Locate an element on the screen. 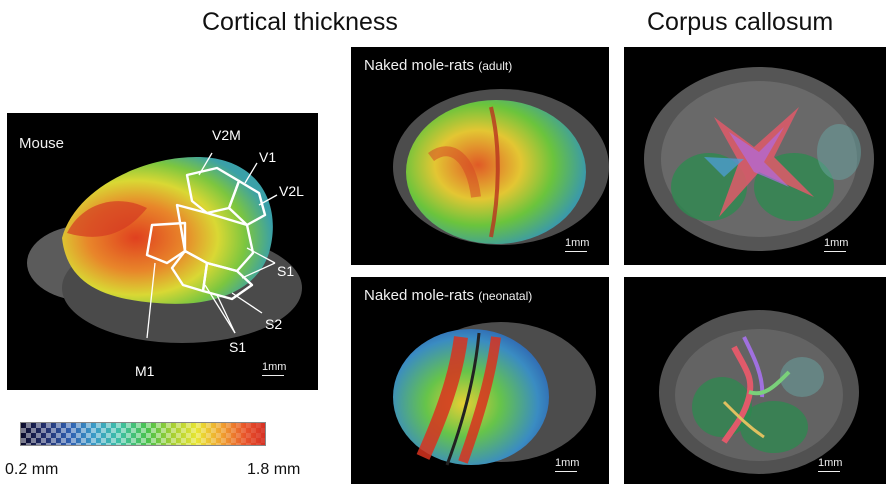 Image resolution: width=892 pixels, height=492 pixels. mouse-scale-bar: 1mm is located at coordinates (274, 368).